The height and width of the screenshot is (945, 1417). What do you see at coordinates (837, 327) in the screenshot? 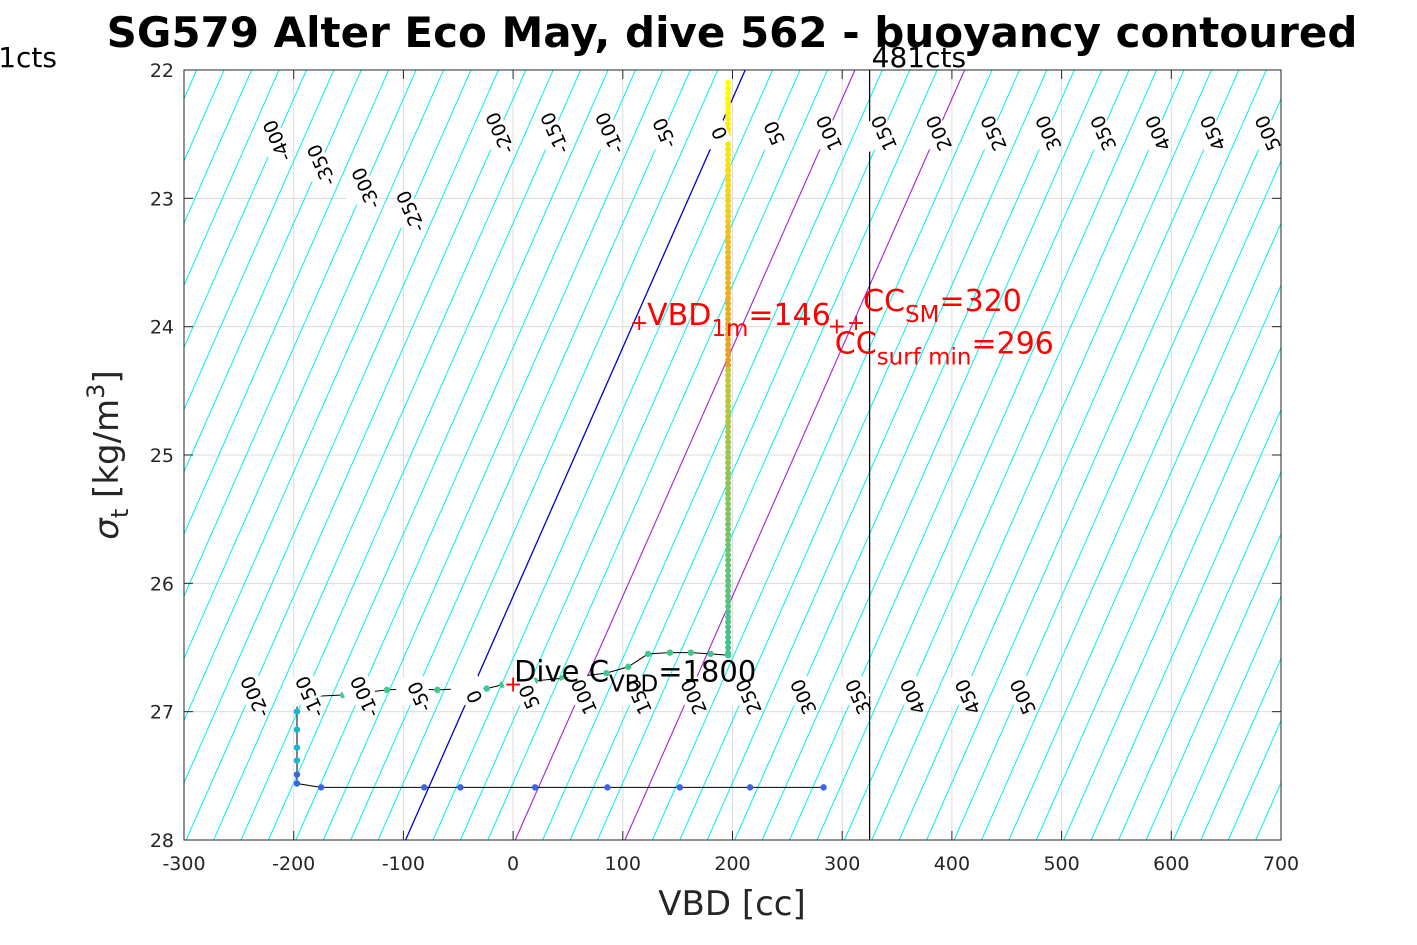
I see `cc-surf-min-marker: +` at bounding box center [837, 327].